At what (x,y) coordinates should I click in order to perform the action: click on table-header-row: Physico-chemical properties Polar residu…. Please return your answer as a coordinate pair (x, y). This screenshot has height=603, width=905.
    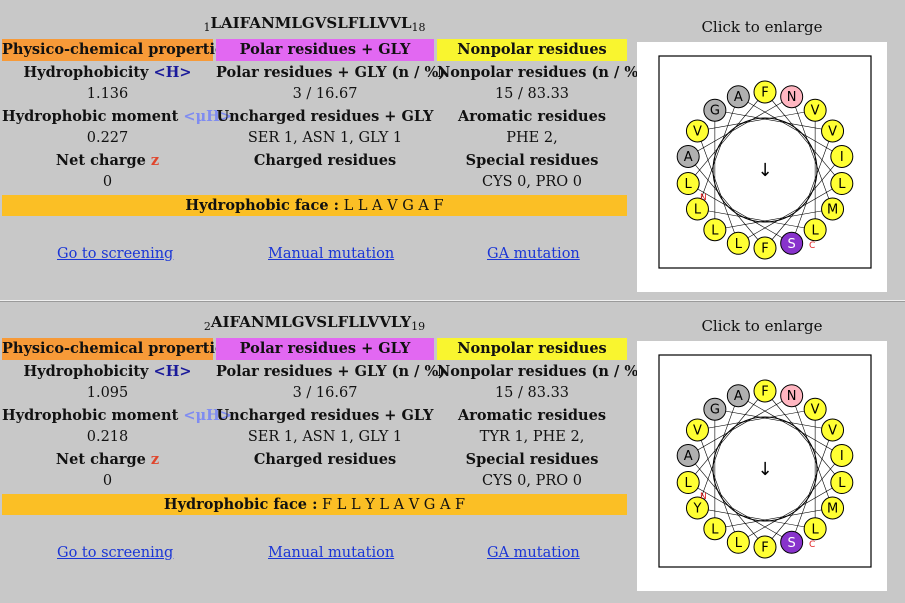
    Looking at the image, I should click on (314, 50).